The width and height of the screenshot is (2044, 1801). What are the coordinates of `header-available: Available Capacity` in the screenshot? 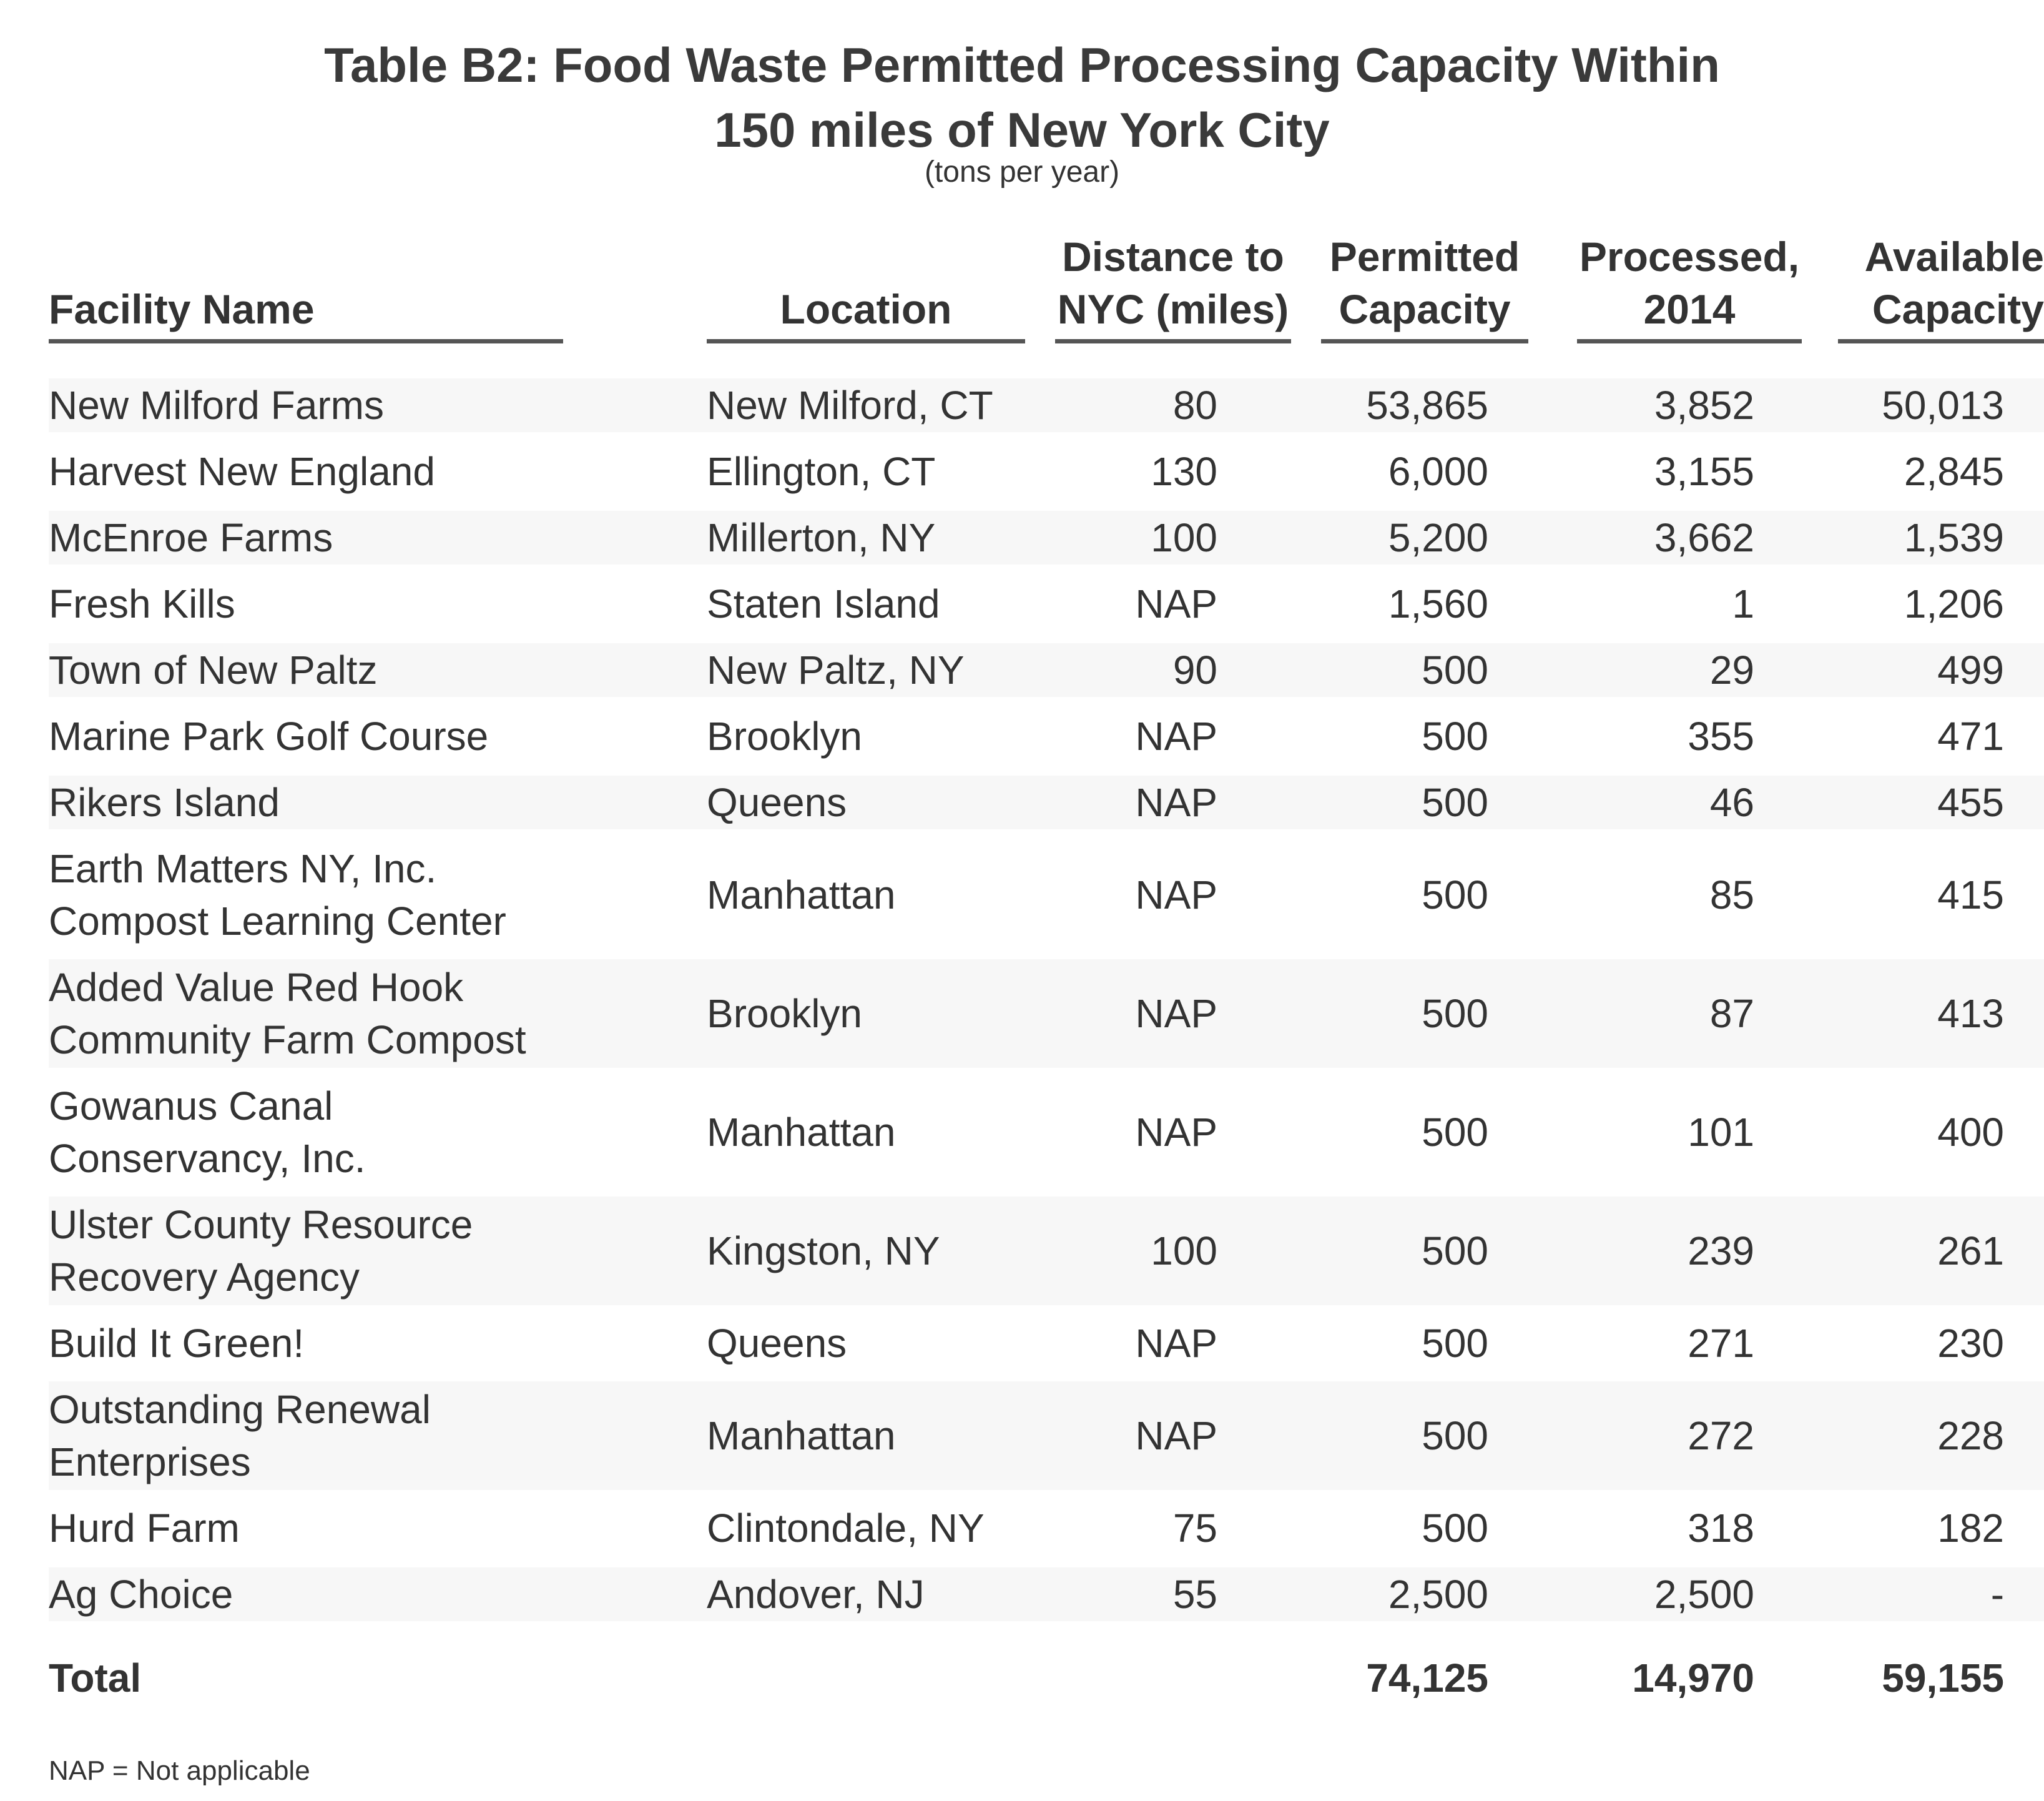 It's located at (1941, 287).